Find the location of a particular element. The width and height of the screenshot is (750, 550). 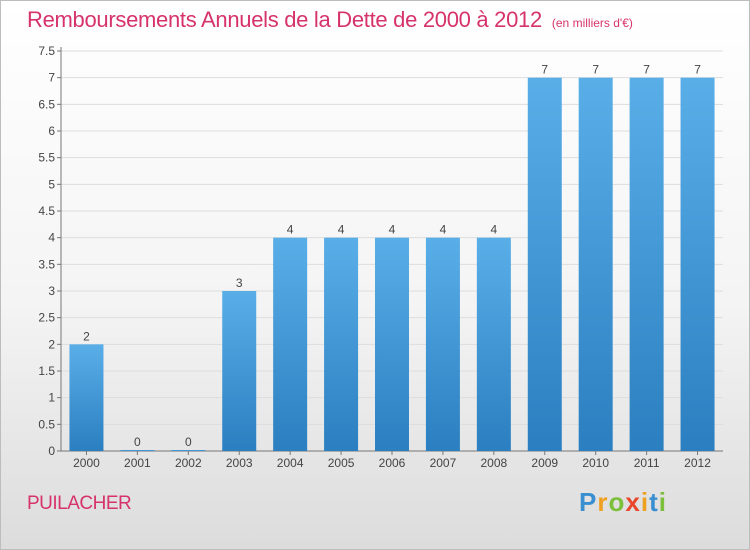

y-tick-label: 6.5 is located at coordinates (46, 104).